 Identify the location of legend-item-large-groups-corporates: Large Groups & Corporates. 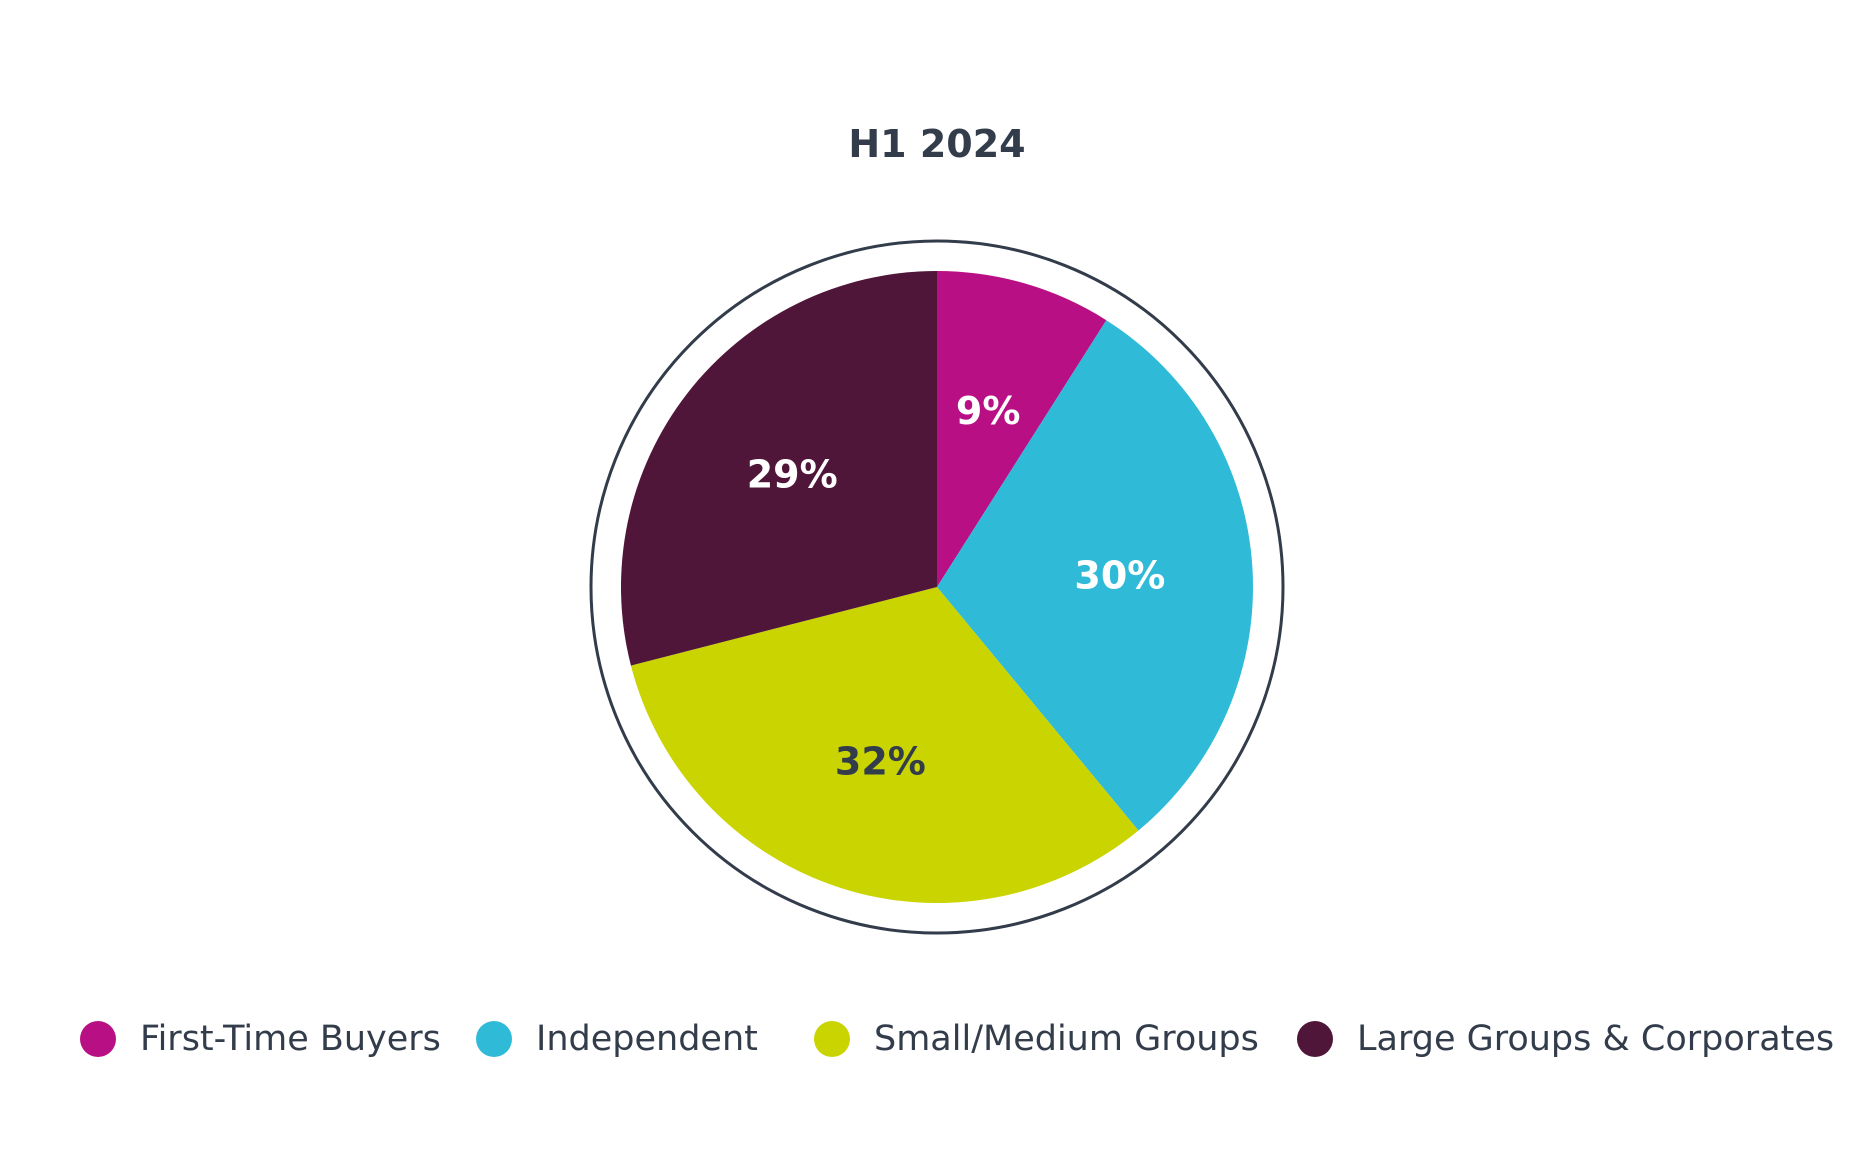
(1565, 1039).